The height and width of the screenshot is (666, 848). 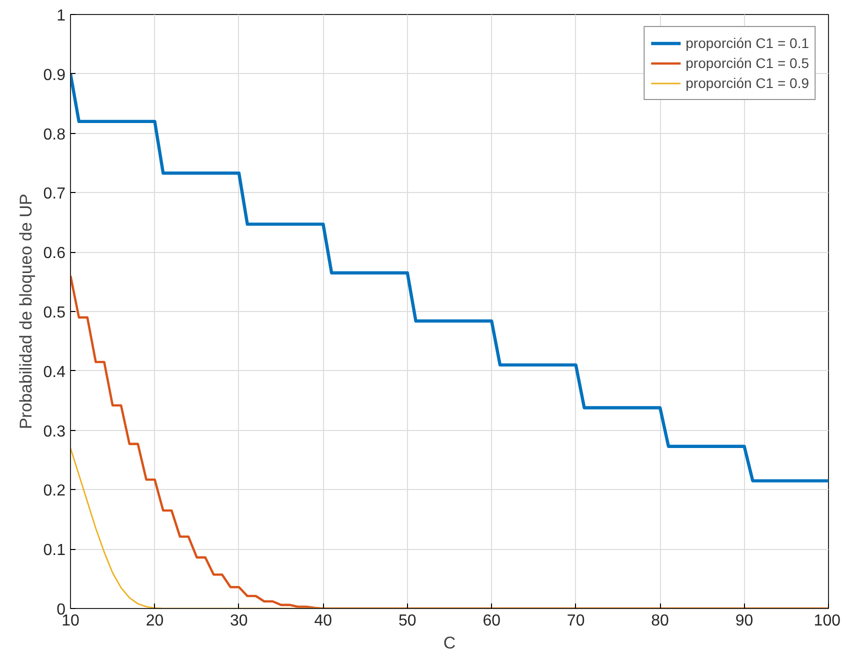 What do you see at coordinates (323, 621) in the screenshot?
I see `x-tick-label: 40` at bounding box center [323, 621].